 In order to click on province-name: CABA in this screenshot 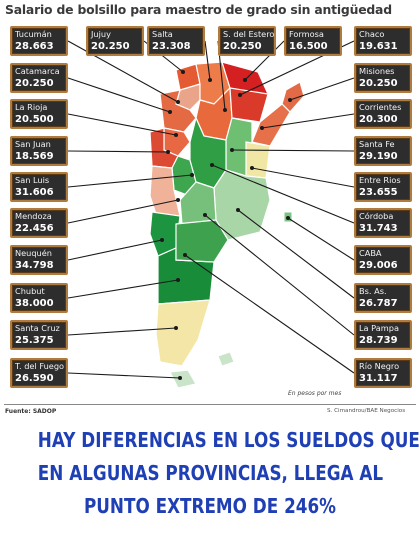, I will do `click(370, 253)`.